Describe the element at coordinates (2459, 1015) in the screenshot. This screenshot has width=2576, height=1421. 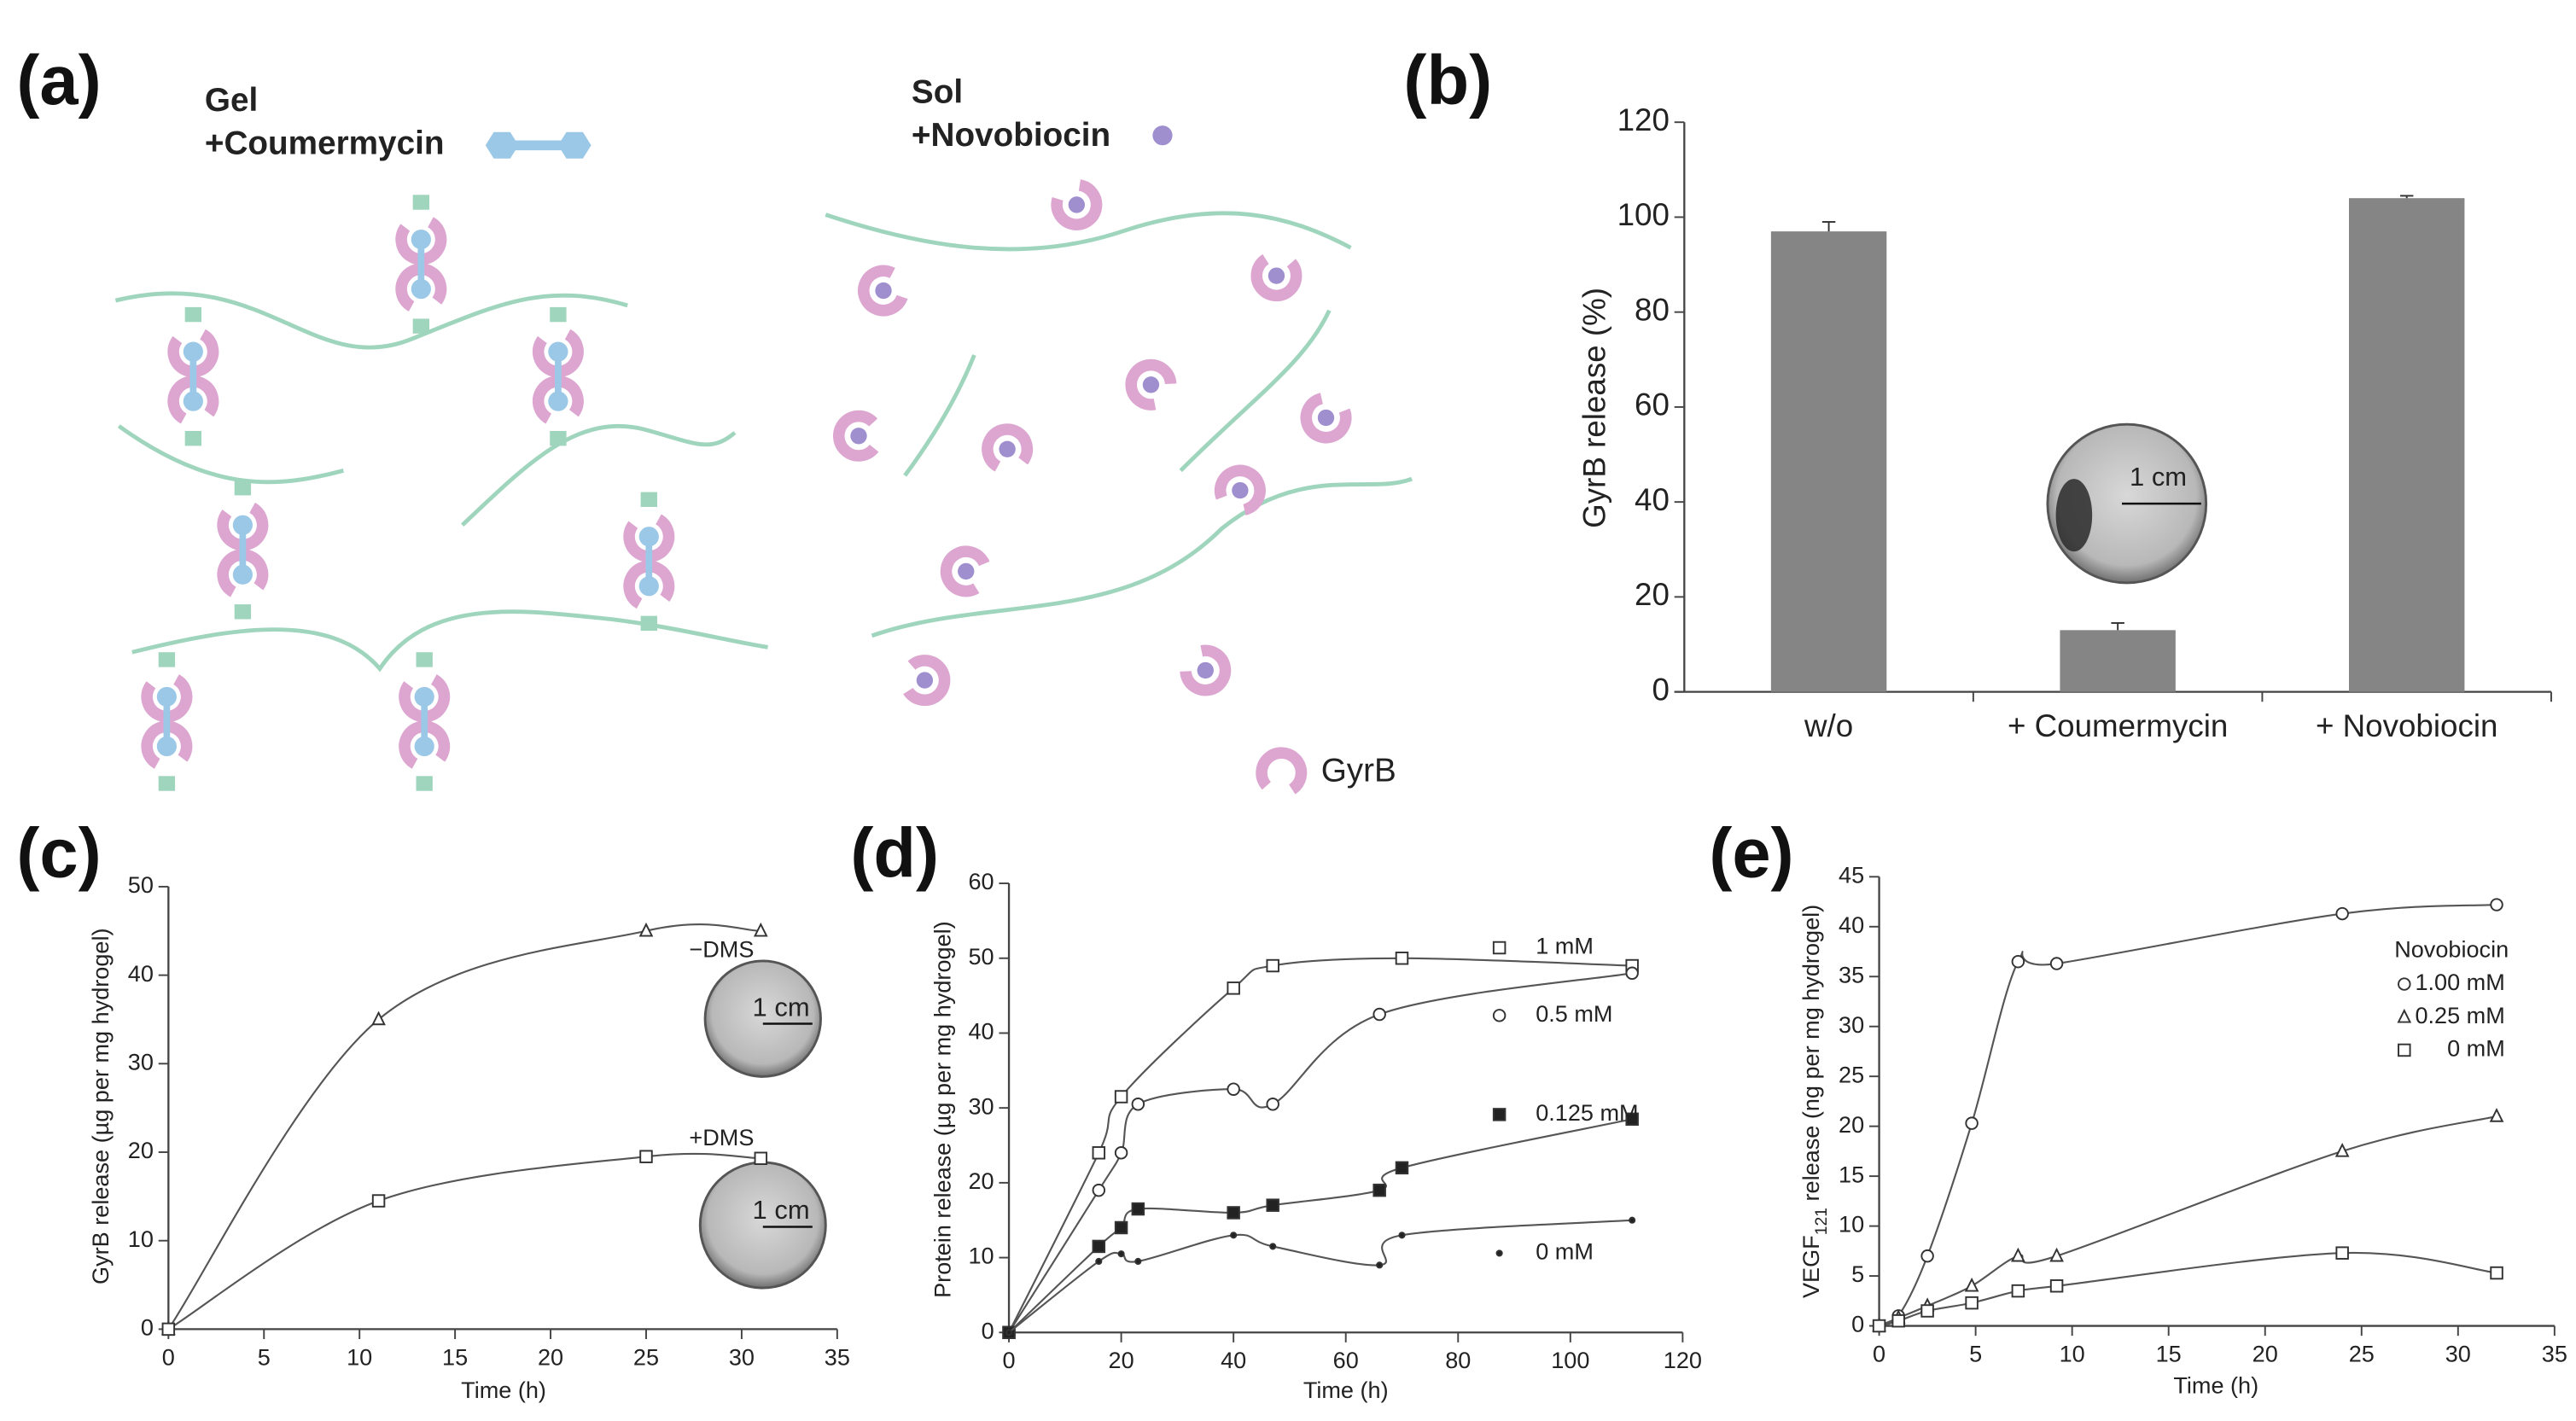
I see `legend-label: 0.25 mM` at that location.